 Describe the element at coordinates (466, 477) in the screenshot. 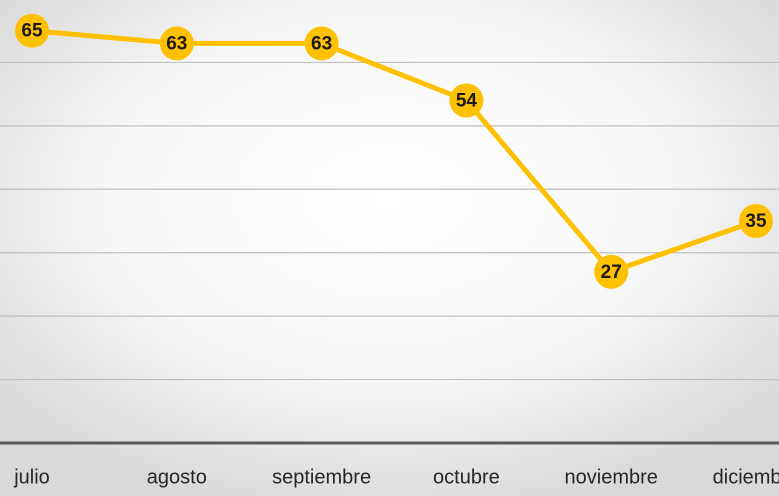

I see `x-tick-label: octubre` at that location.